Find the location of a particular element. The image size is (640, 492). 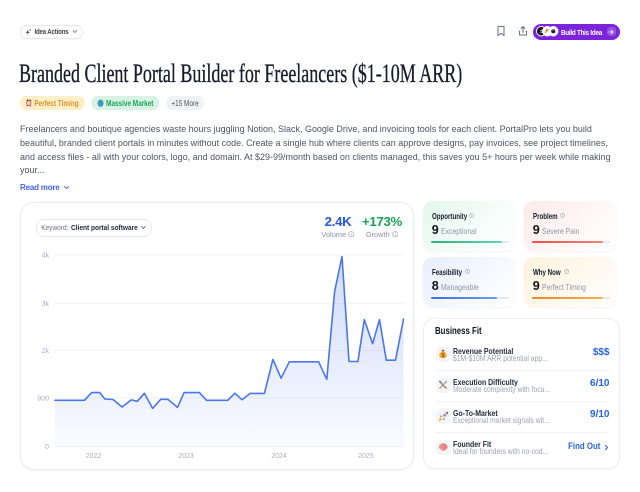

svg-text: 4k is located at coordinates (46, 256).